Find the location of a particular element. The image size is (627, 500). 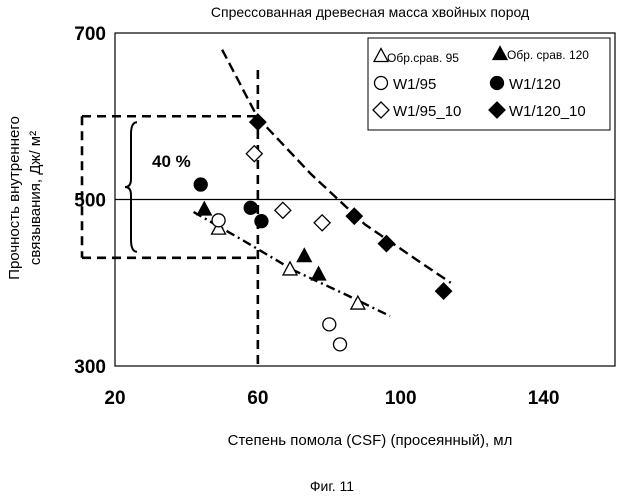

brace is located at coordinates (131, 187).